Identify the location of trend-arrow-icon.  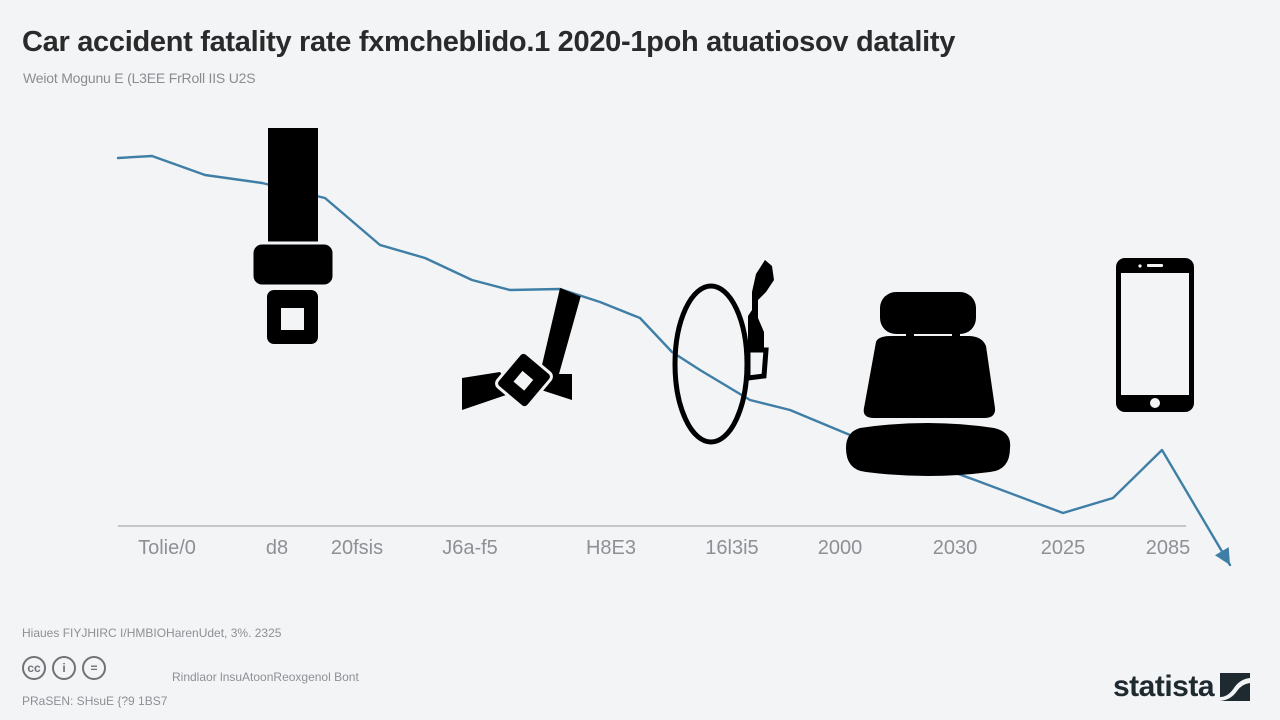
(1222, 556).